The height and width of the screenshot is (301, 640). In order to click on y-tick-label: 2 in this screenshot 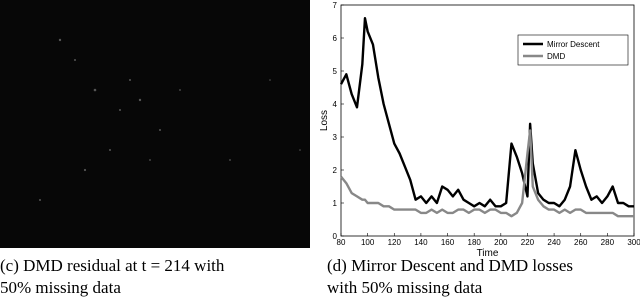, I will do `click(335, 170)`.